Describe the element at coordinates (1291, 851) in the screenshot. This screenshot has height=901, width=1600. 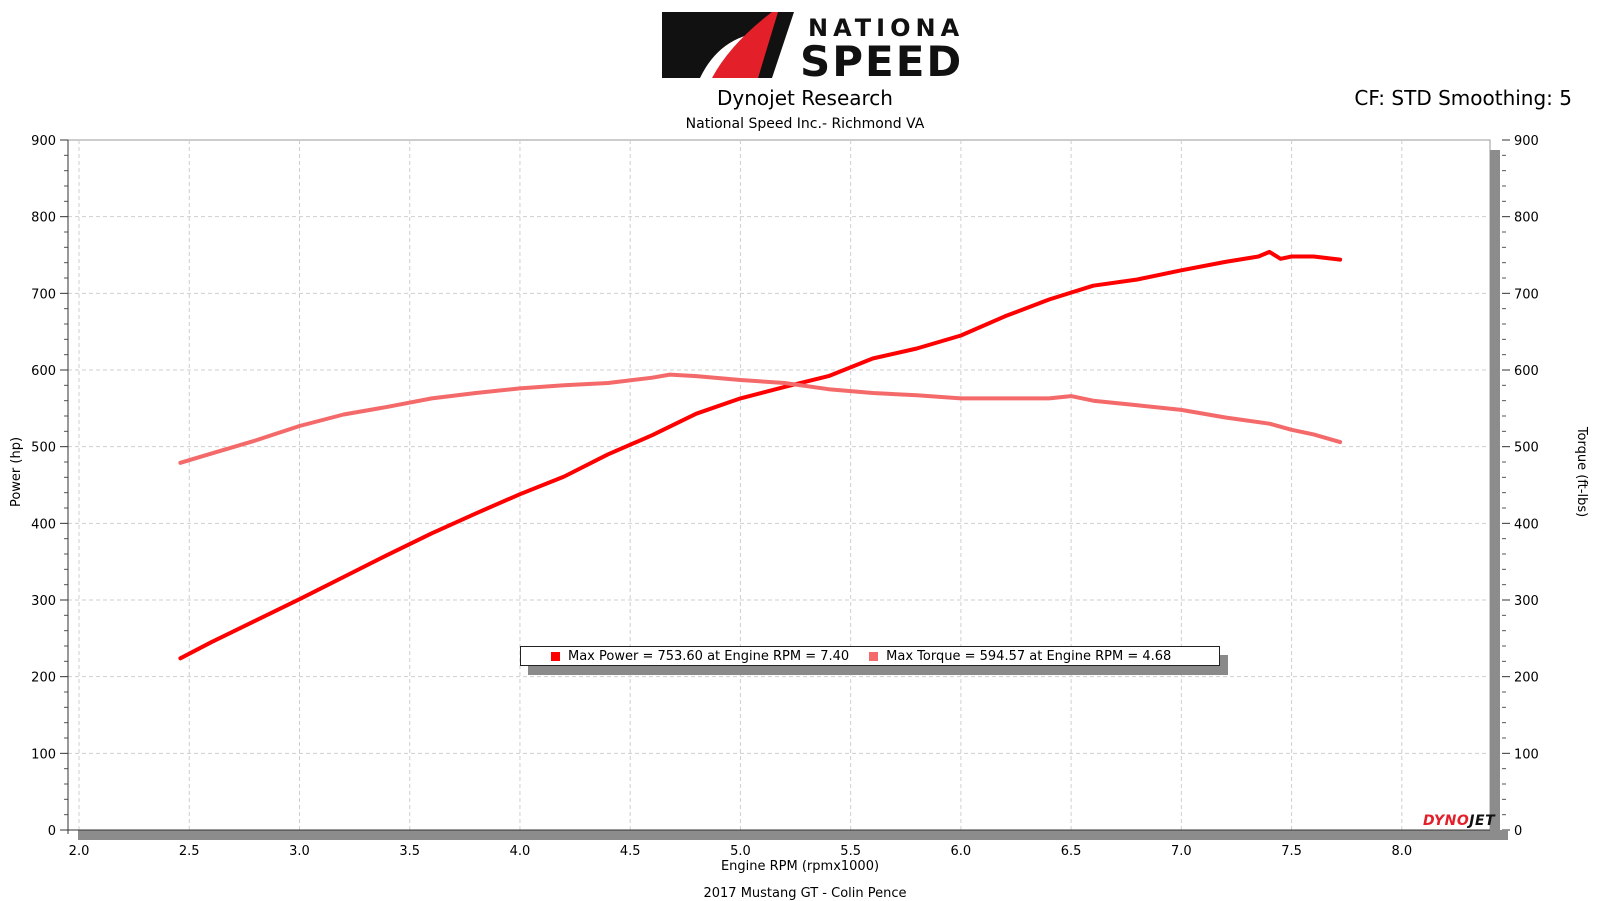
I see `x-tick-label: 7.5` at that location.